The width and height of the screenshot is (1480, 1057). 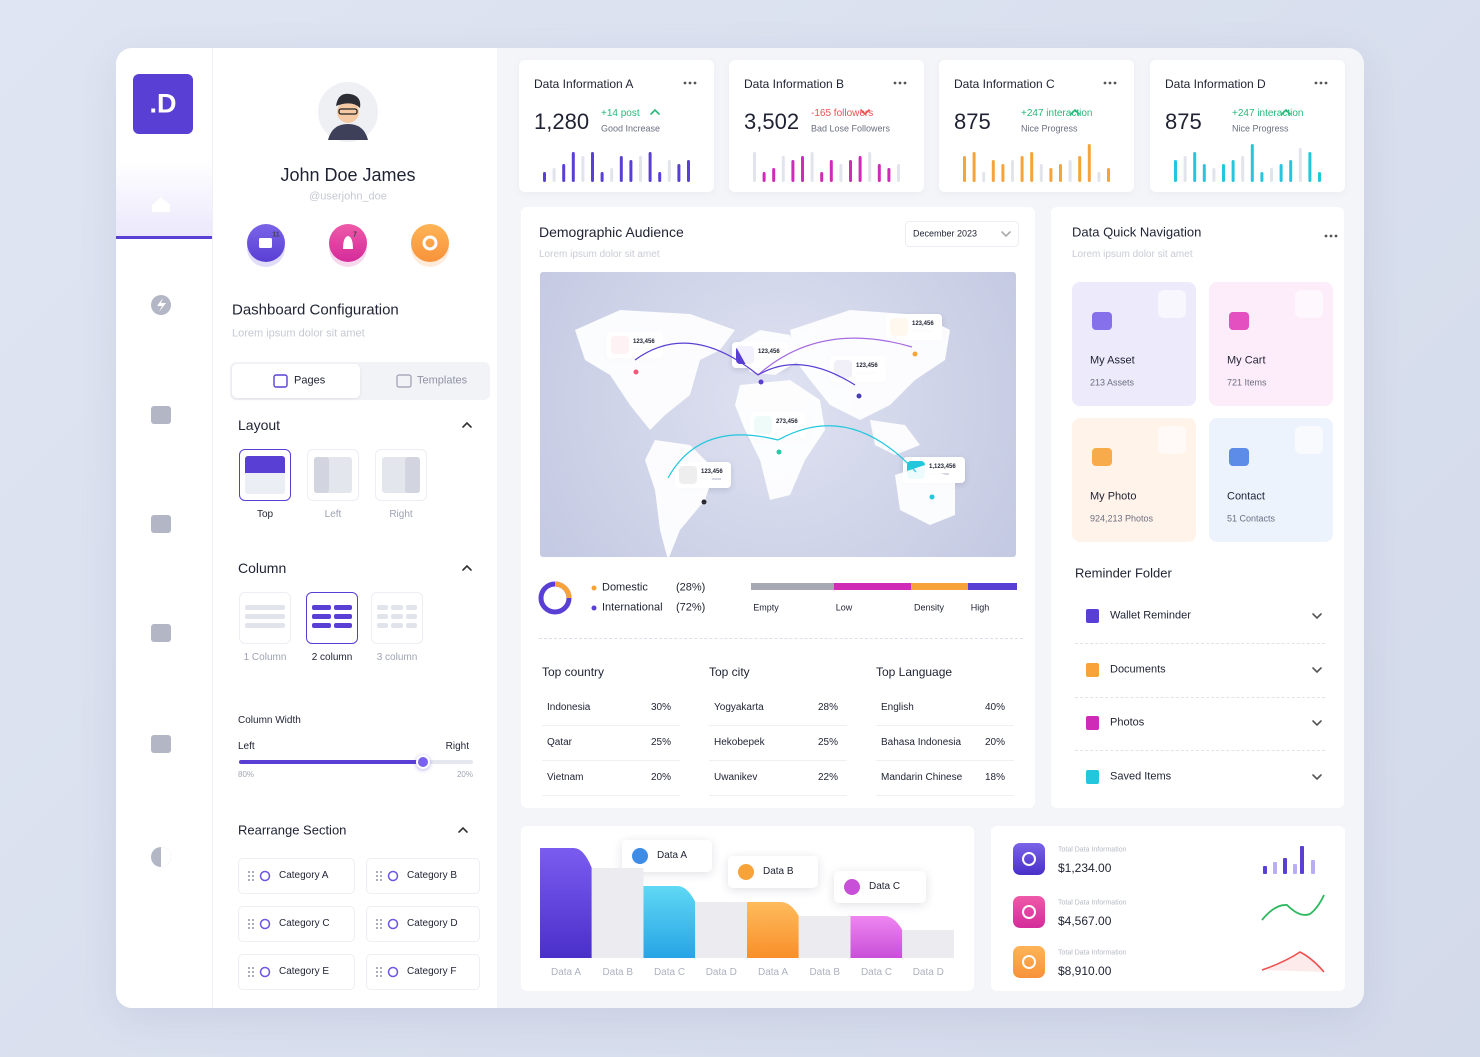 What do you see at coordinates (1112, 382) in the screenshot?
I see `tile-detail: 213 Assets` at bounding box center [1112, 382].